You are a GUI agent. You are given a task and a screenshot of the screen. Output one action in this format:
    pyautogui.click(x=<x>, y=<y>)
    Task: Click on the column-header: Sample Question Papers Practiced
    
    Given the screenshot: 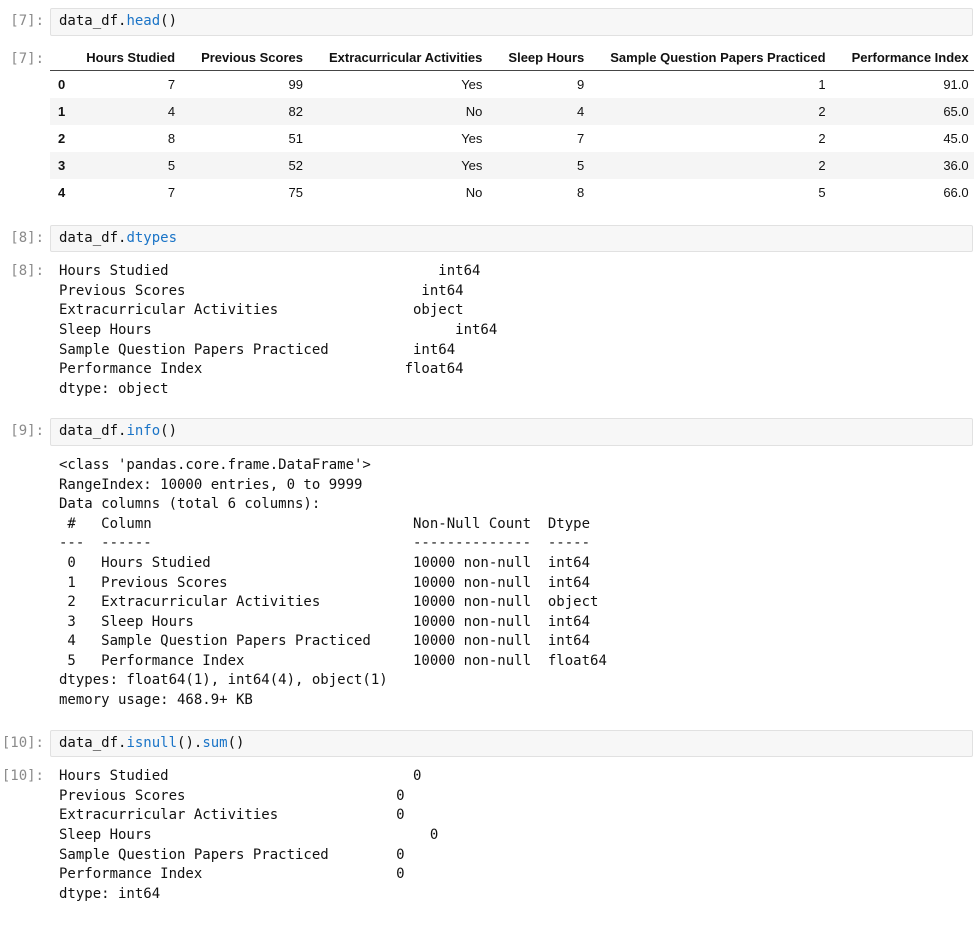 What is the action you would take?
    pyautogui.click(x=718, y=58)
    